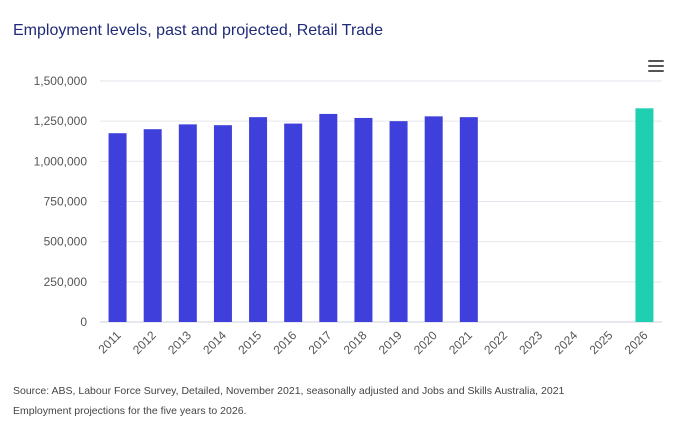  I want to click on bar-2019, so click(398, 222).